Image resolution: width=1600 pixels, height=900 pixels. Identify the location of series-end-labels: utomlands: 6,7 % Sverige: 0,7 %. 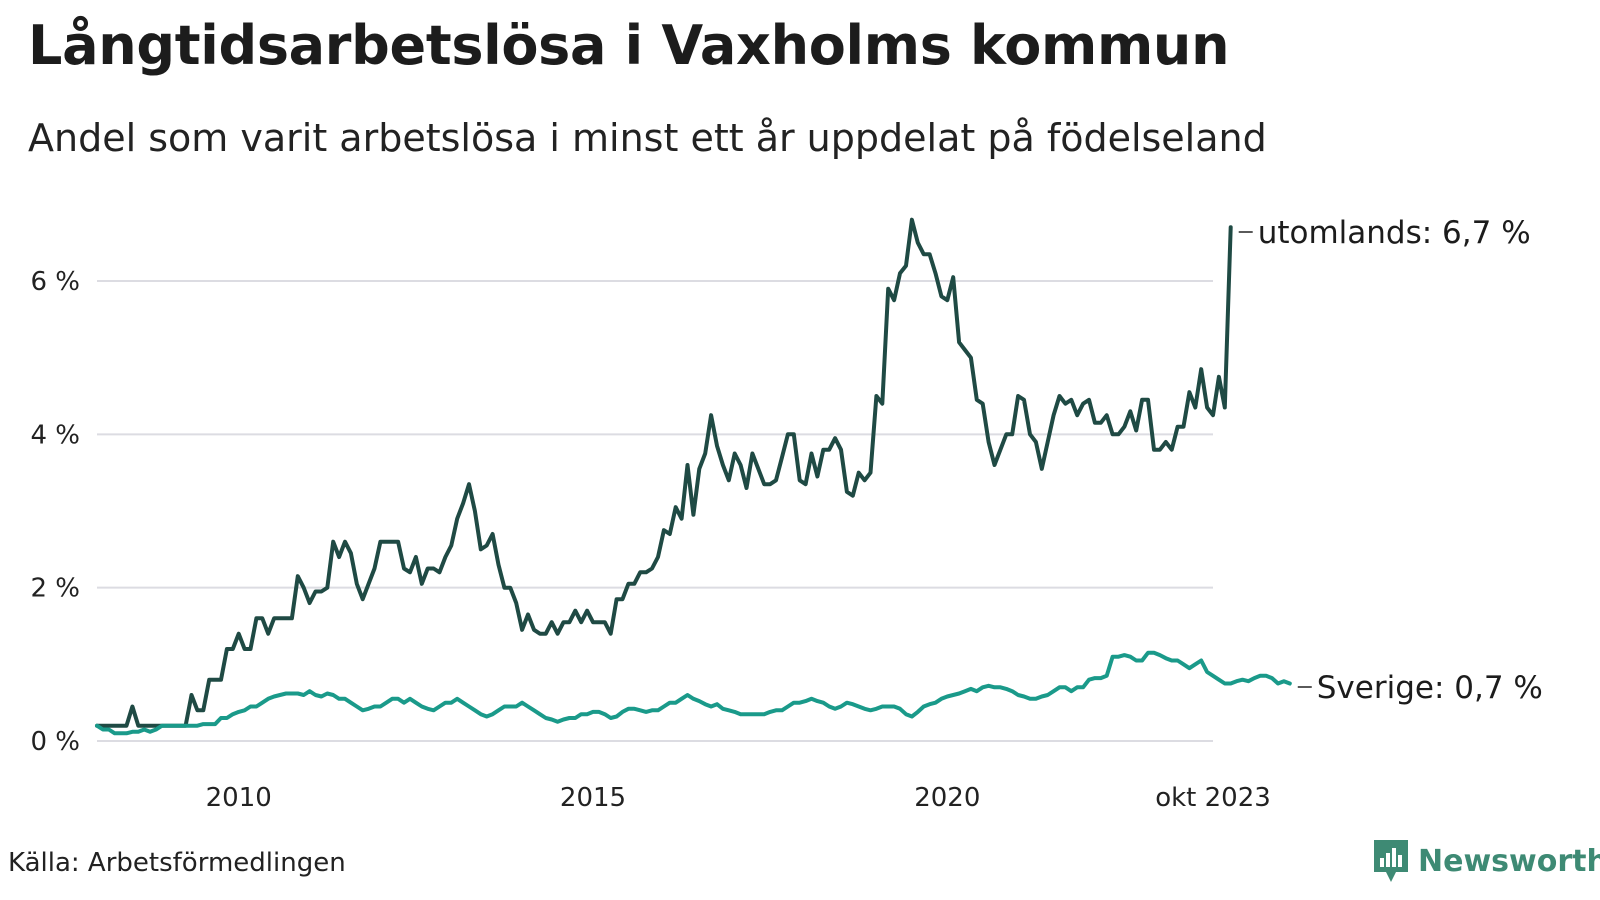
(1390, 460).